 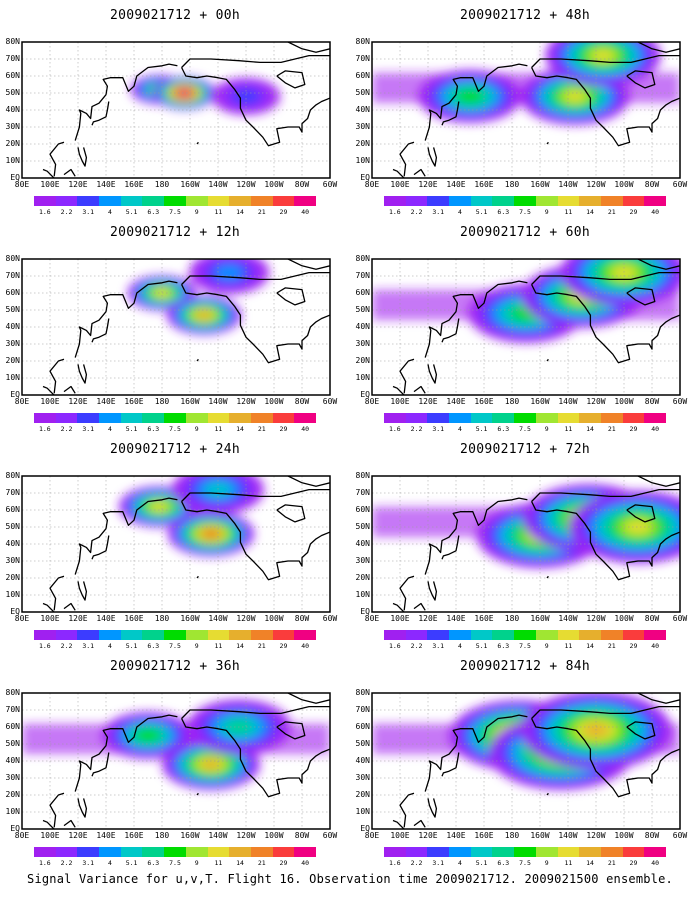 What do you see at coordinates (78, 618) in the screenshot?
I see `lon-tick-label: 120E` at bounding box center [78, 618].